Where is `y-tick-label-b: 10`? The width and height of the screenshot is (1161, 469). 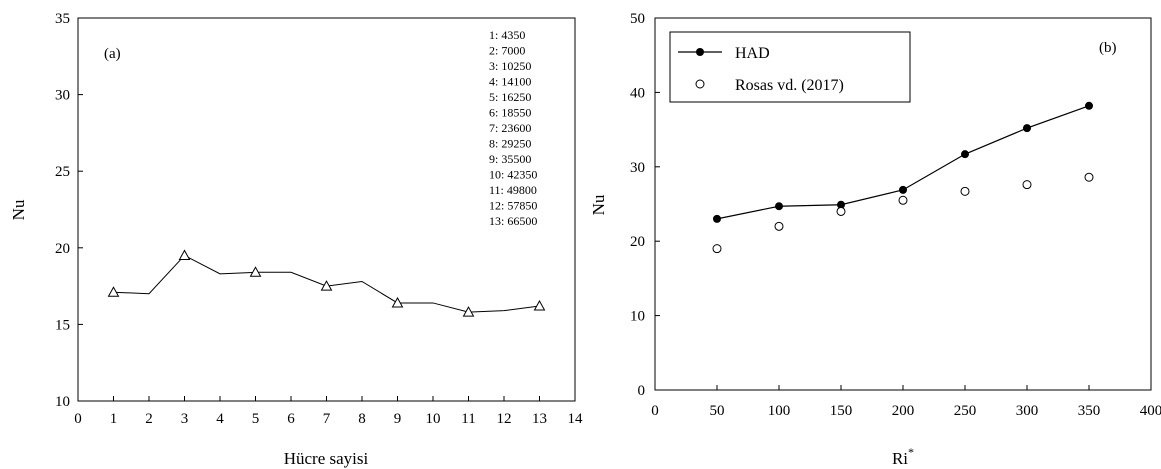 y-tick-label-b: 10 is located at coordinates (637, 317).